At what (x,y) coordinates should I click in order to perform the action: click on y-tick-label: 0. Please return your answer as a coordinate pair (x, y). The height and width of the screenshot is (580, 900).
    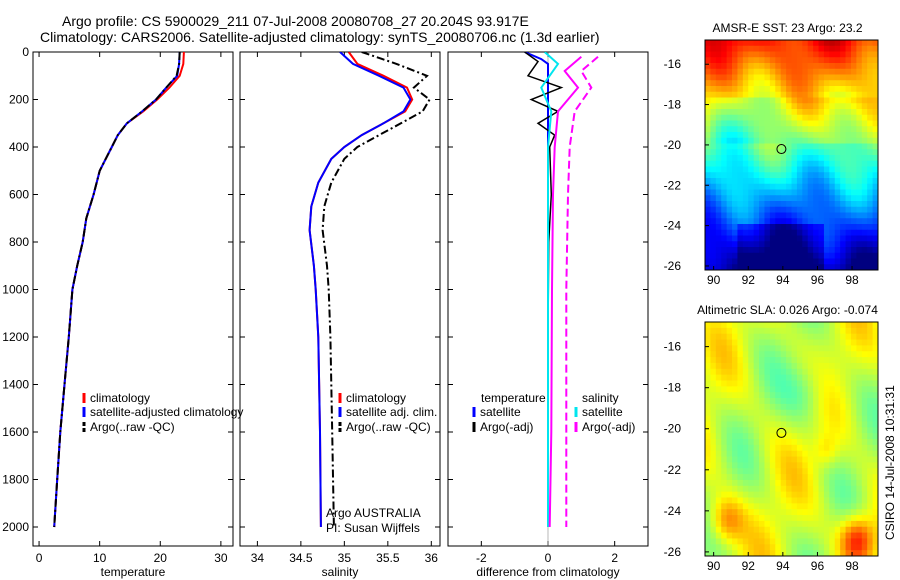
    Looking at the image, I should click on (25, 52).